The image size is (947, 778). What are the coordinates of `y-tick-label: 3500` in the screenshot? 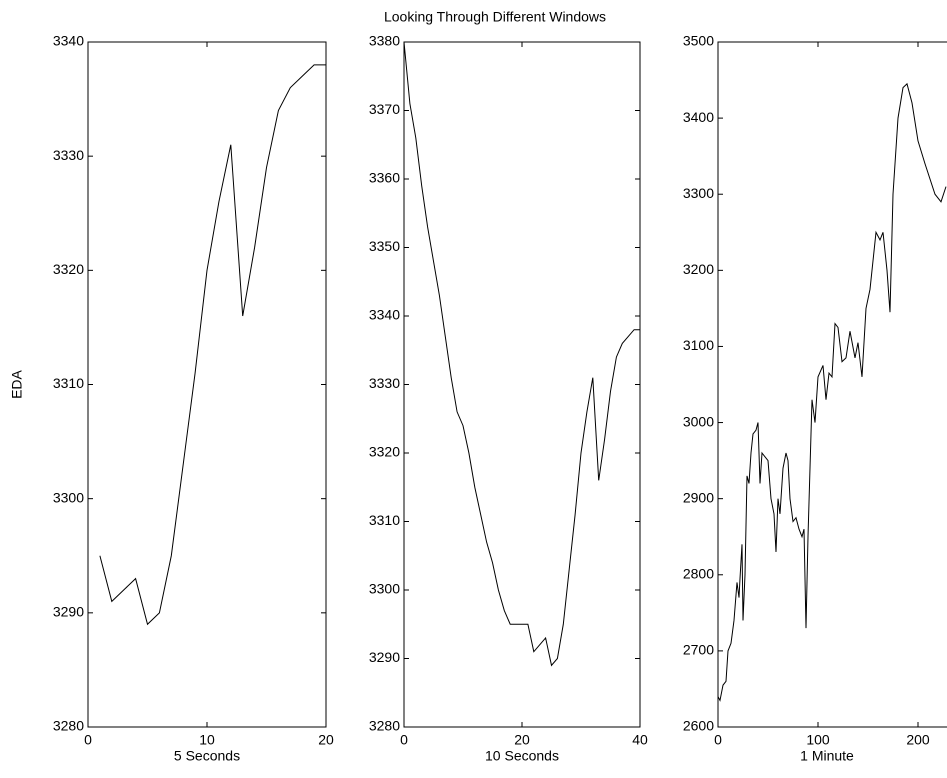 It's located at (698, 41).